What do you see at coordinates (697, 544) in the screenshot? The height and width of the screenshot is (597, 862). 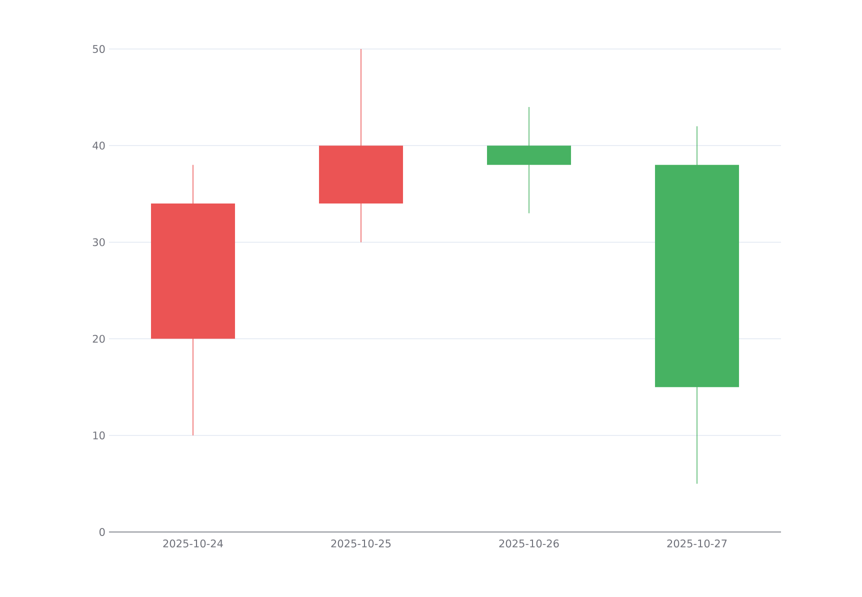 I see `x-tick-label: 2025-10-27` at bounding box center [697, 544].